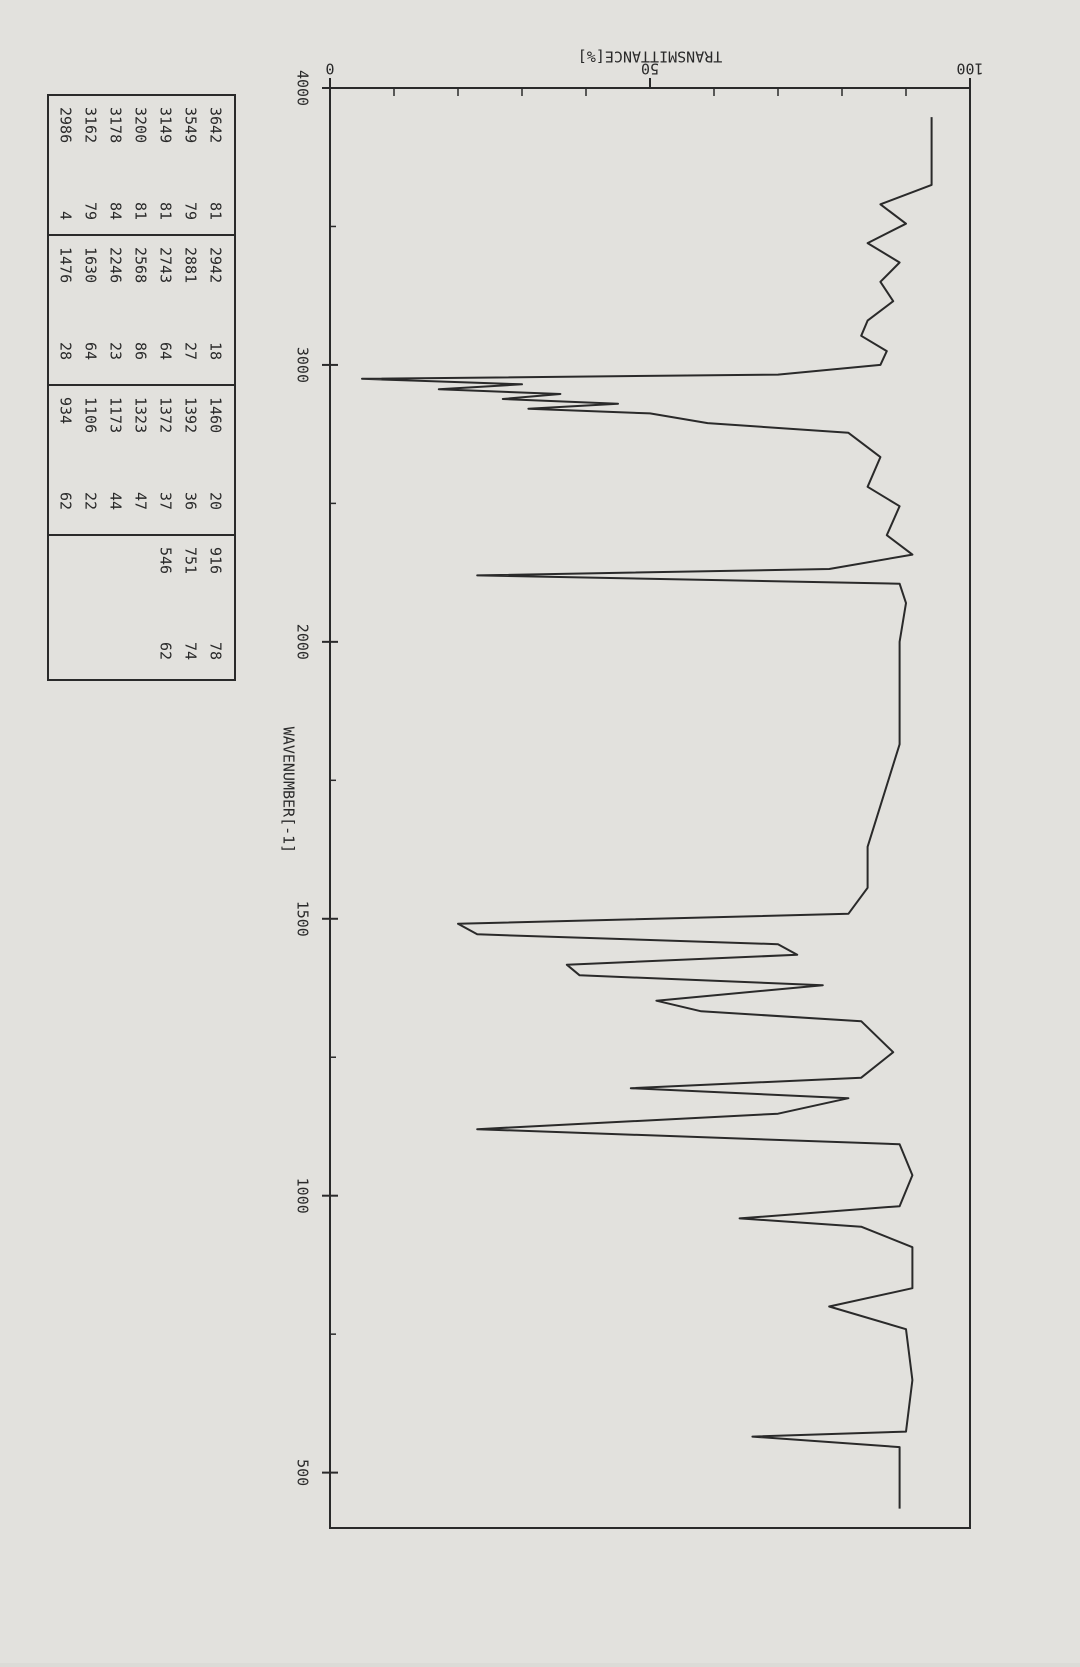  What do you see at coordinates (116, 211) in the screenshot?
I see `peak-transmittance: 84` at bounding box center [116, 211].